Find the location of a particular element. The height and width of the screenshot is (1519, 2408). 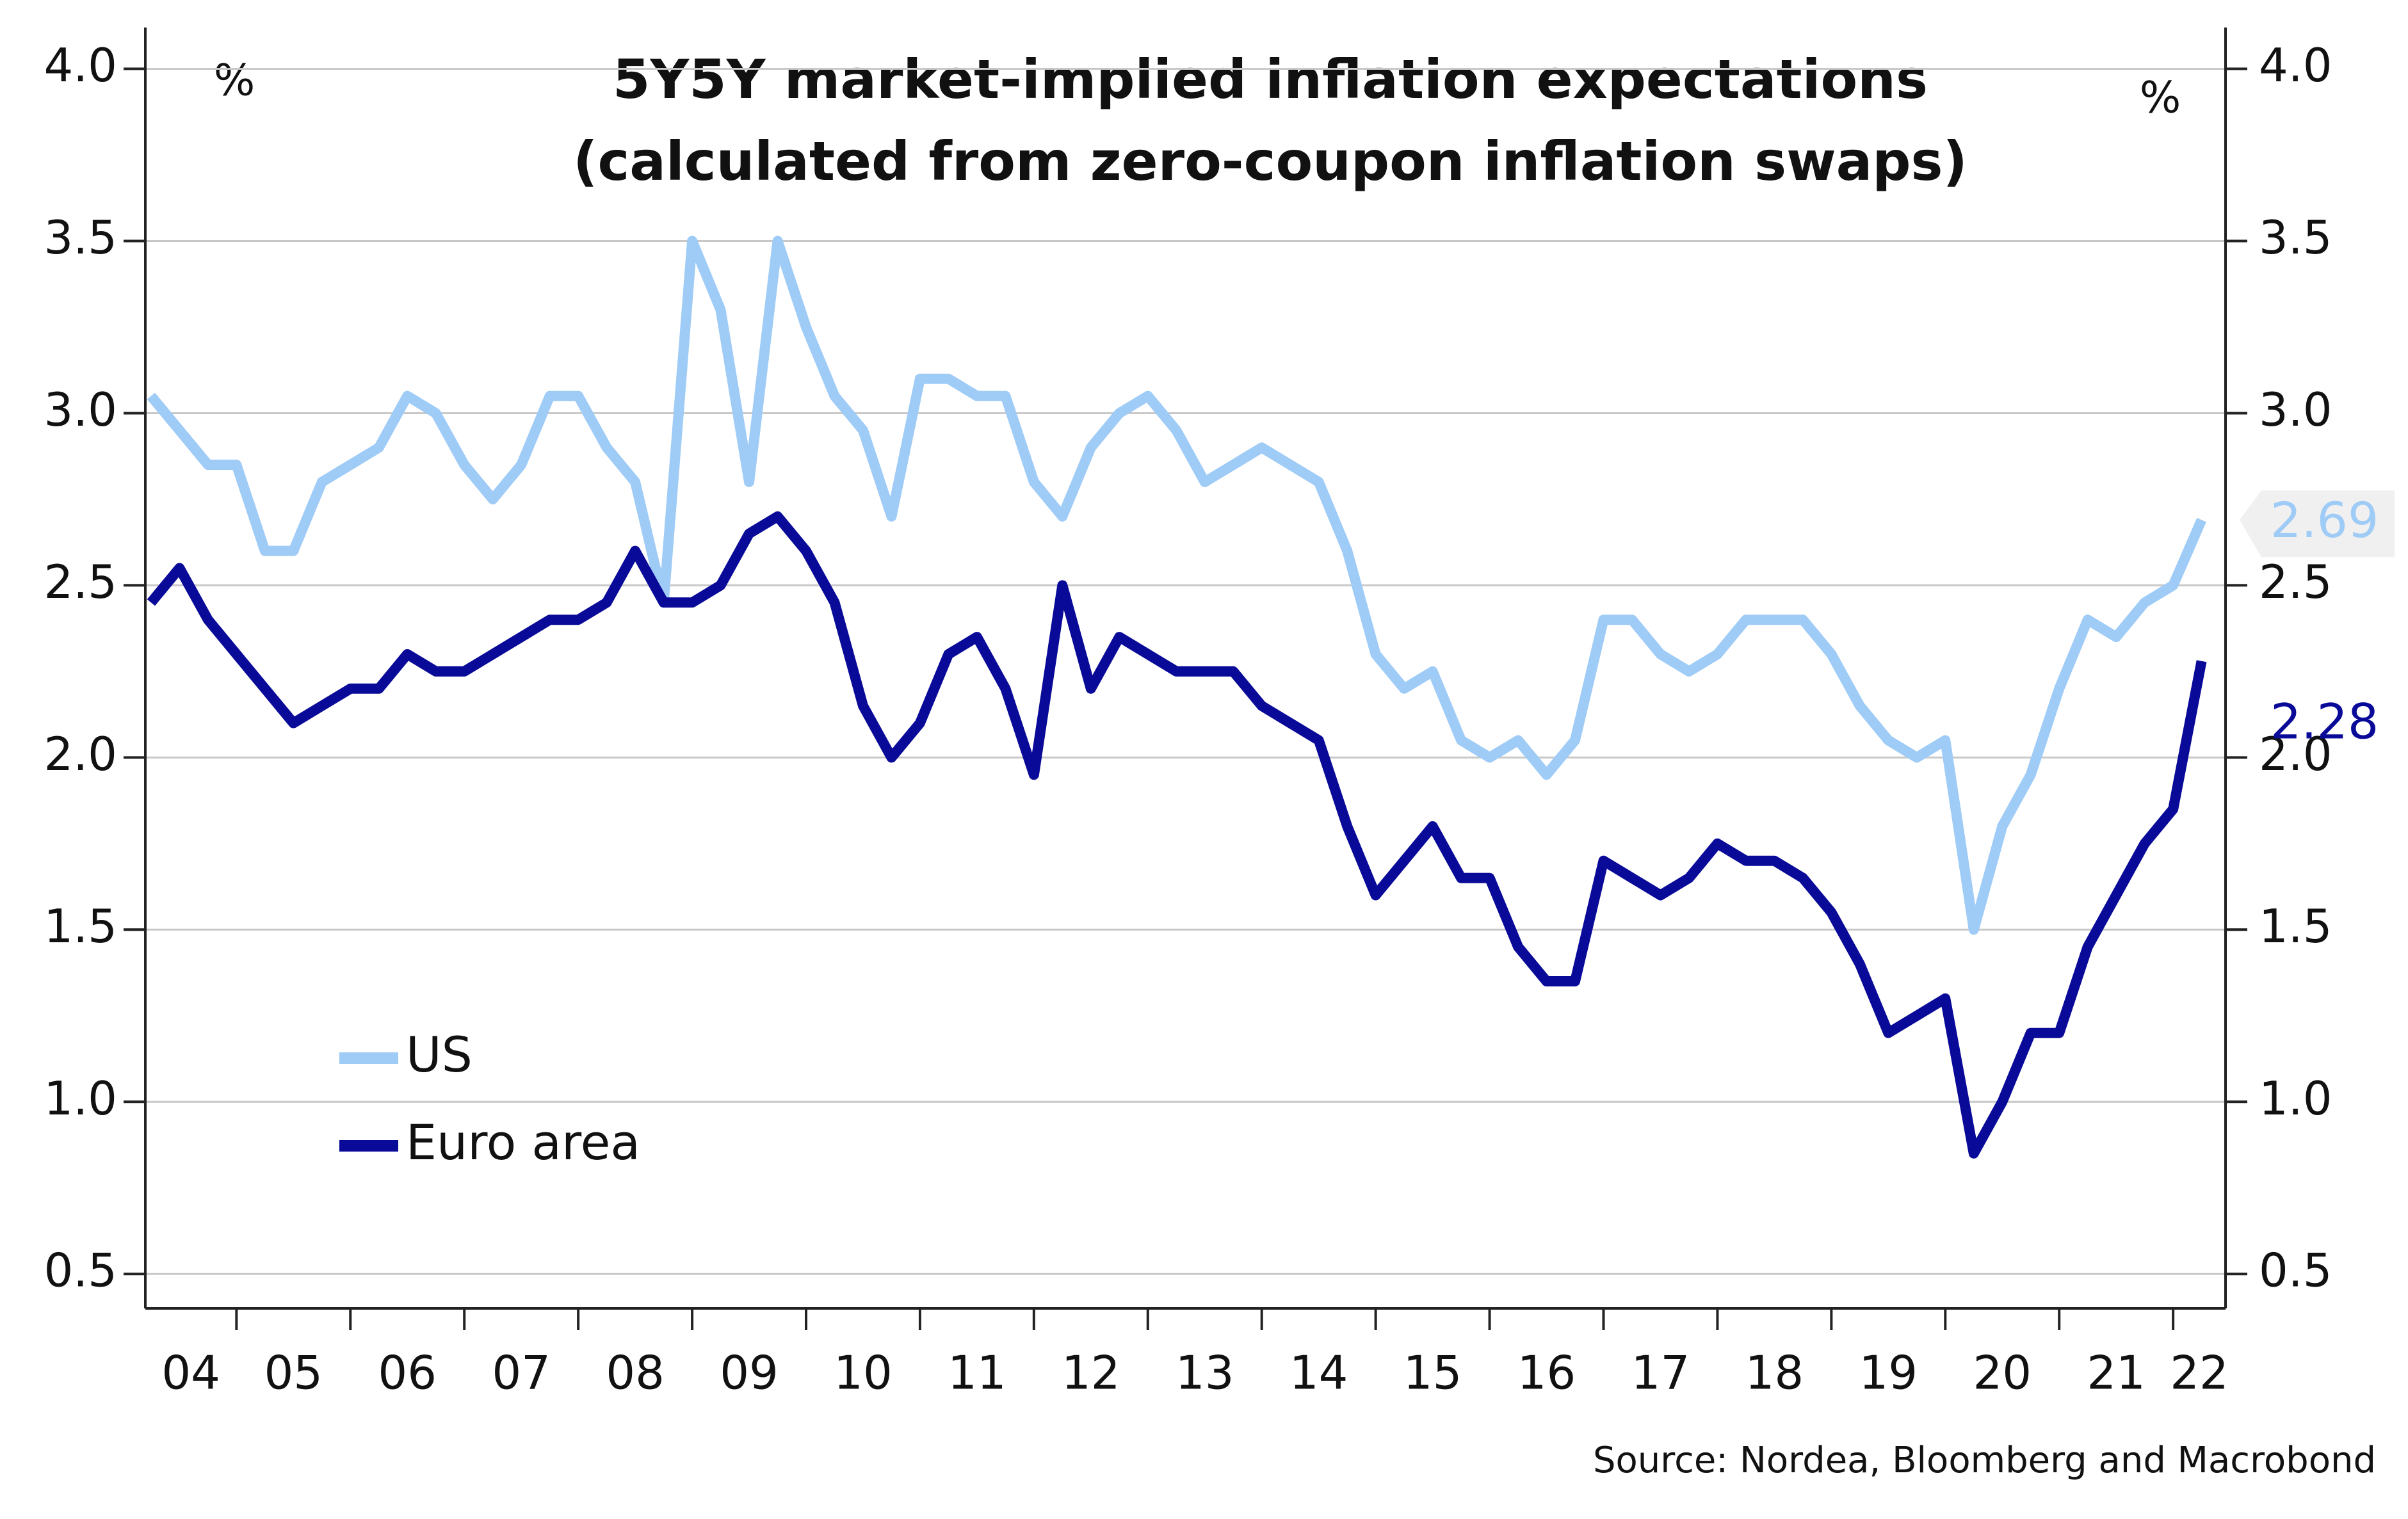

y2-tick-label: 1.0 is located at coordinates (2295, 1098).